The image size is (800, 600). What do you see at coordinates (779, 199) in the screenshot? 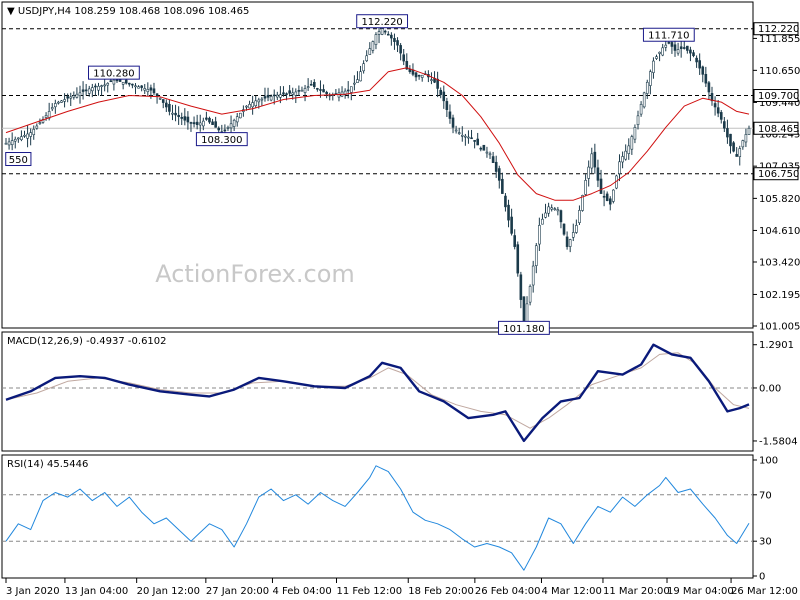
I see `price-tick-label: 105.820` at bounding box center [779, 199].